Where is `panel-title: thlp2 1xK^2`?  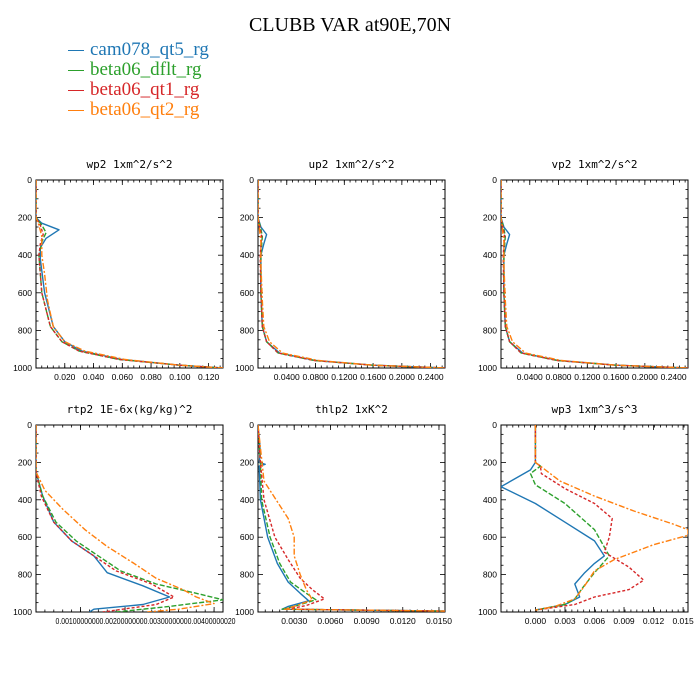 panel-title: thlp2 1xK^2 is located at coordinates (351, 409).